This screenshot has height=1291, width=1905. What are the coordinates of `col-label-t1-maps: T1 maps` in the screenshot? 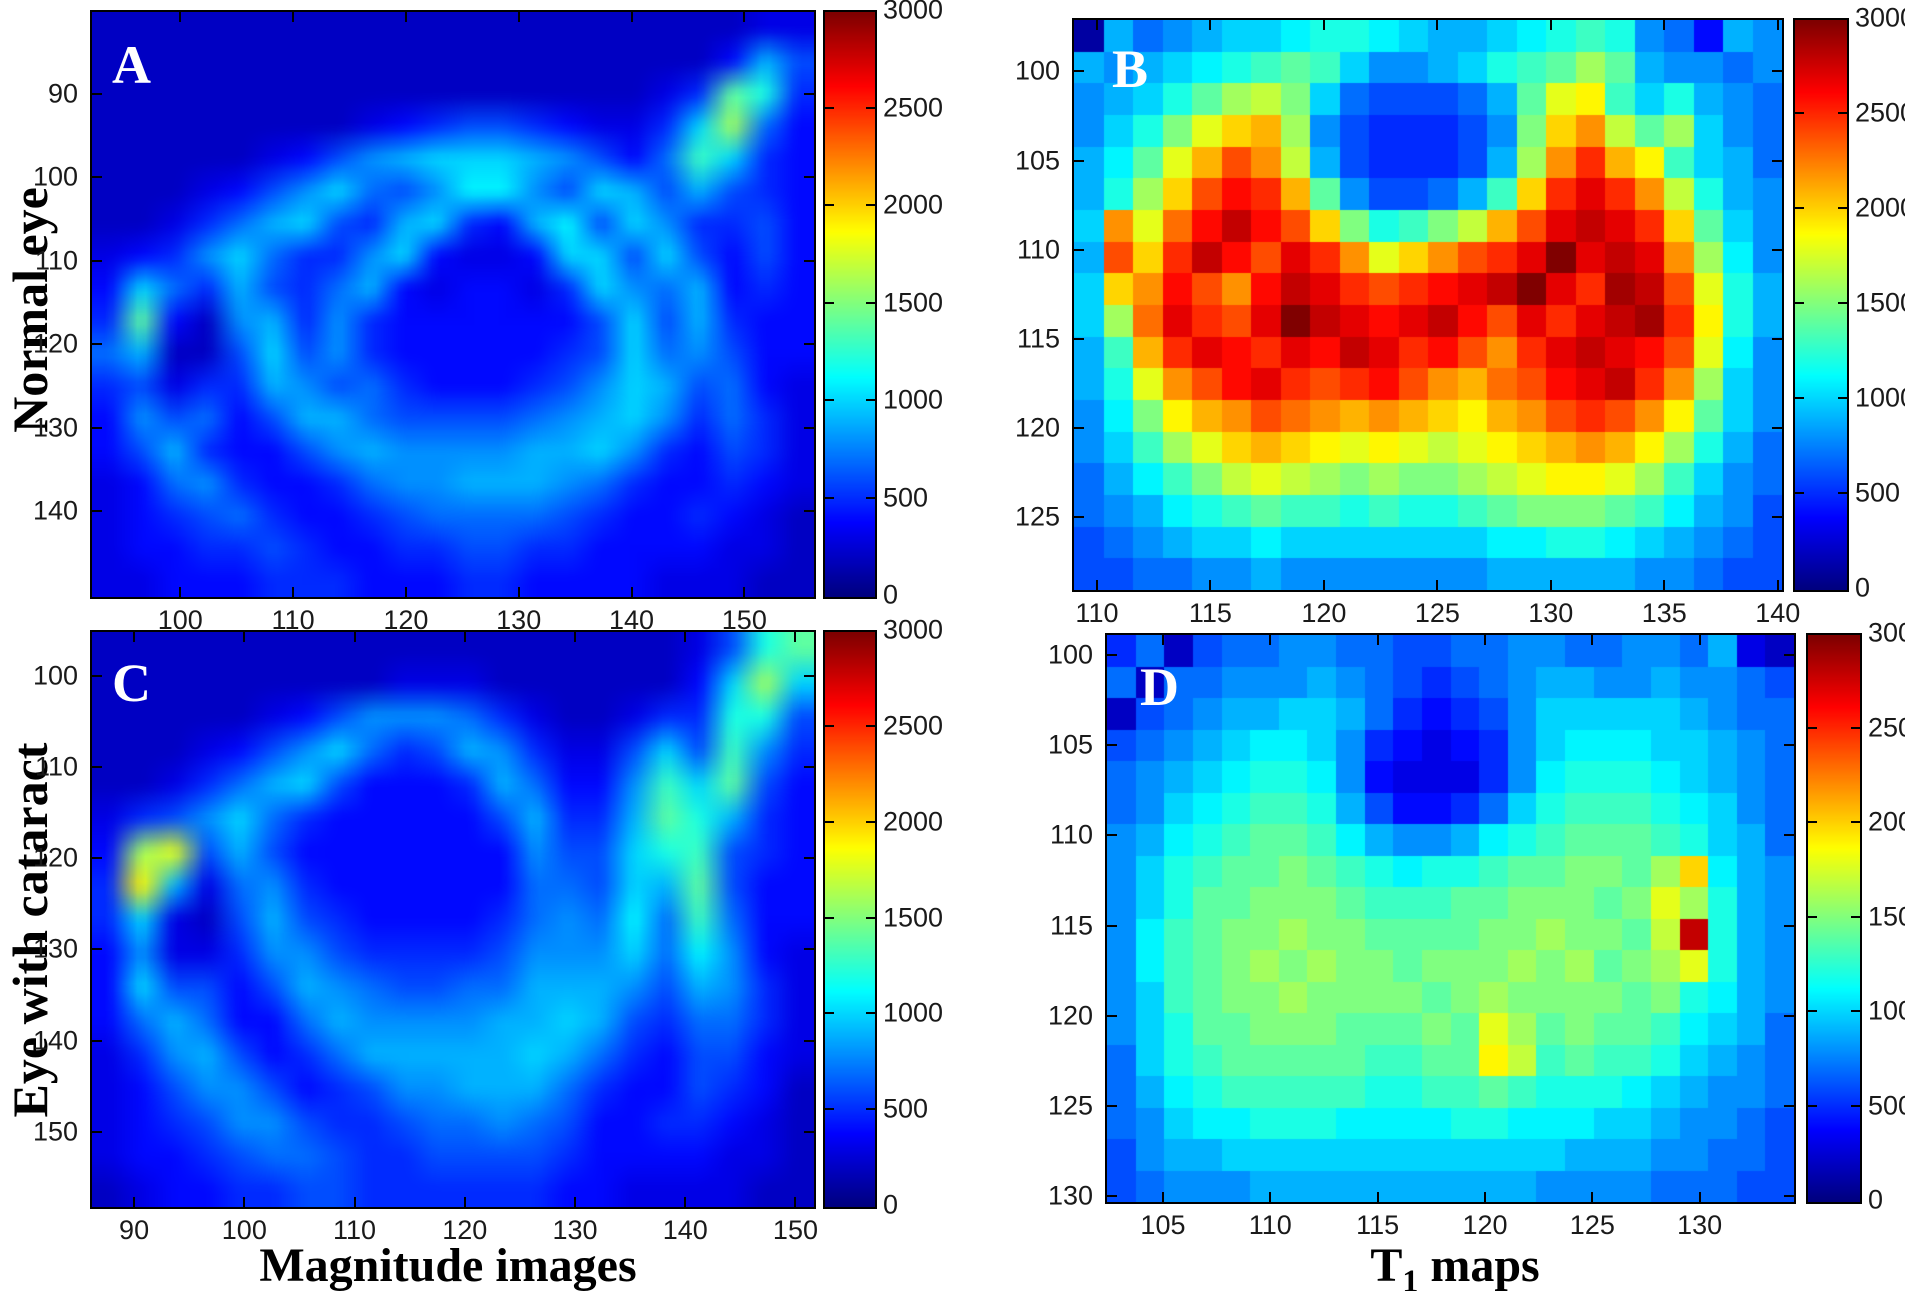 It's located at (1454, 1264).